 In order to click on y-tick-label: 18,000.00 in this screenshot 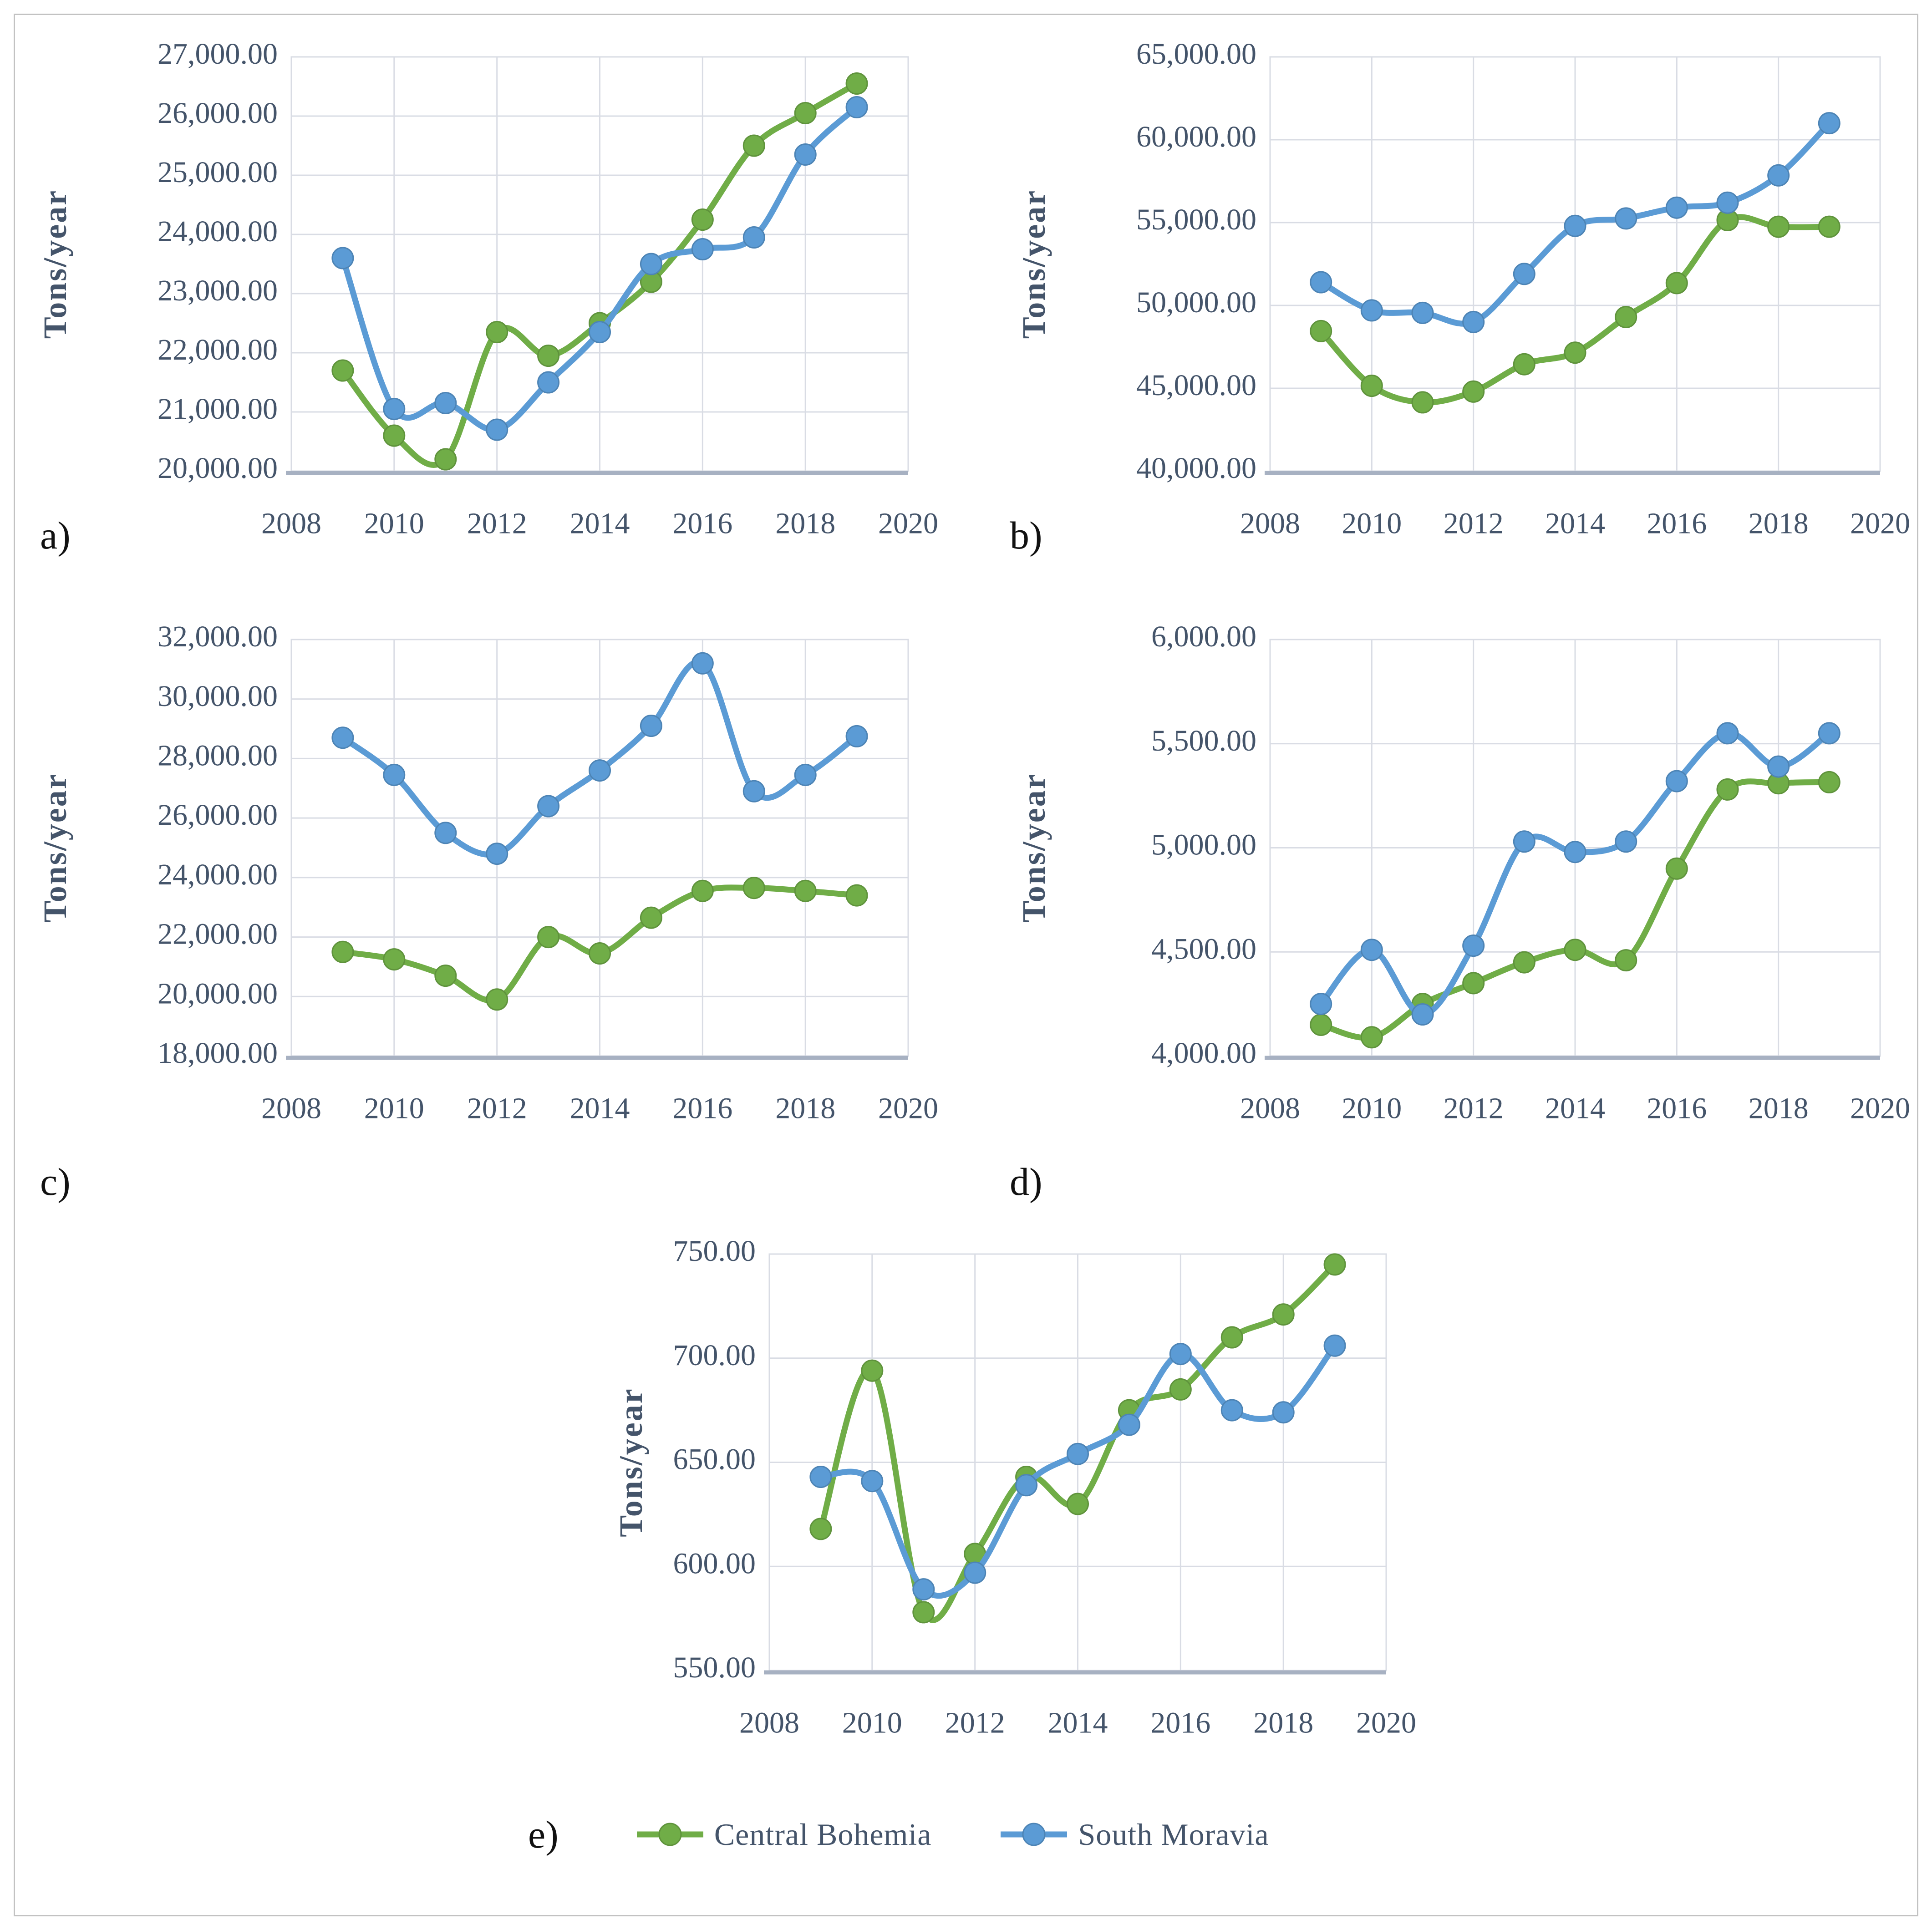, I will do `click(218, 1053)`.